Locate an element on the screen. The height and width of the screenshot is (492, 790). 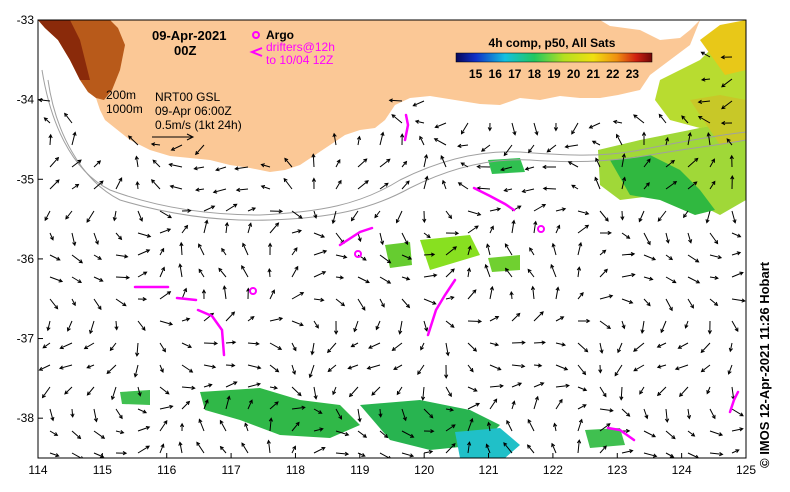
colorbar-tick-label: 21 is located at coordinates (594, 74).